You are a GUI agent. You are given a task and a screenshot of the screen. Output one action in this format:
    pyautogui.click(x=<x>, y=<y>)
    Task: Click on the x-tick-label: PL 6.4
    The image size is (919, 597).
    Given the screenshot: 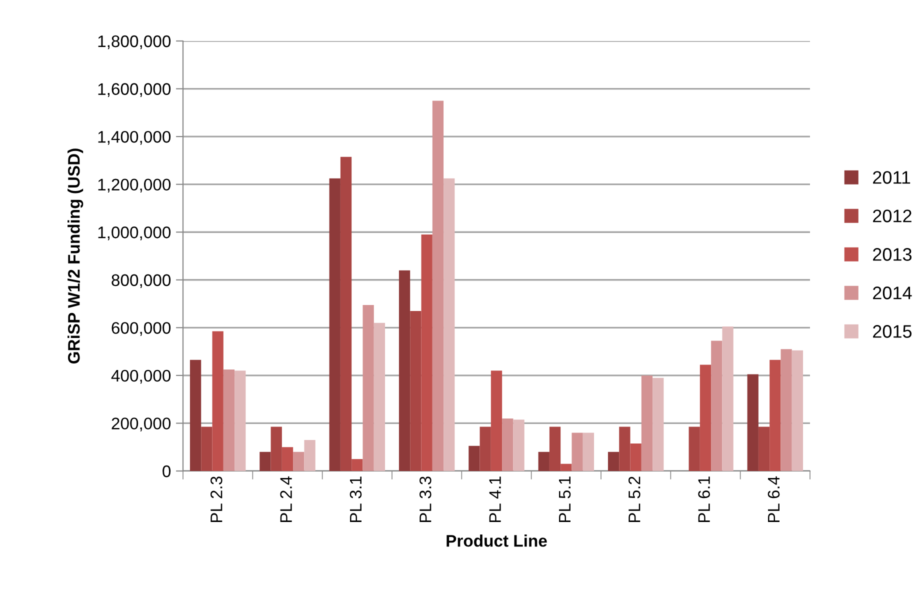 What is the action you would take?
    pyautogui.click(x=774, y=499)
    